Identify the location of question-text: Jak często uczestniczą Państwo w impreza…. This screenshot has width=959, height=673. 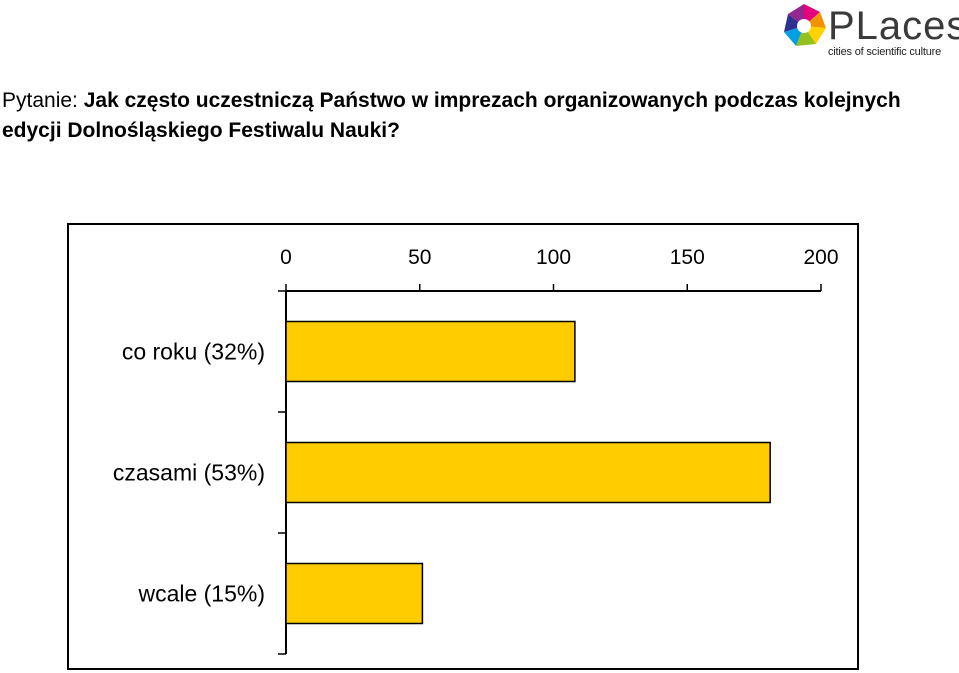
(451, 115).